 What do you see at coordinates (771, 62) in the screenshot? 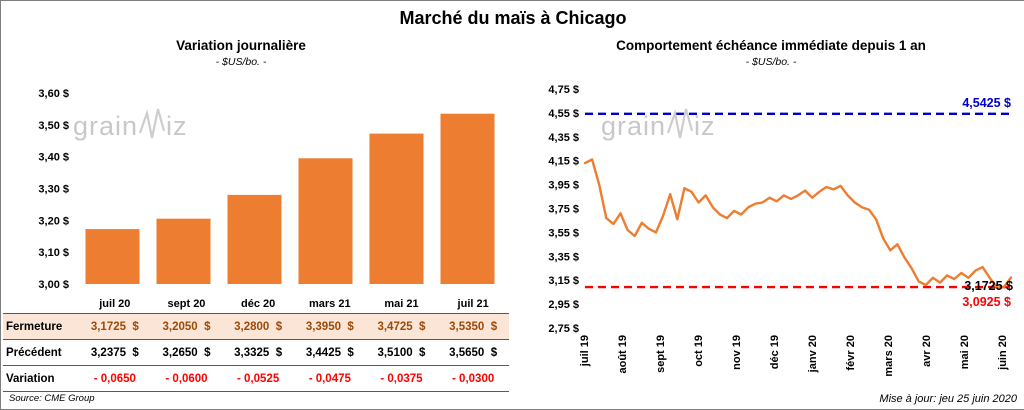
I see `right-chart-subtitle: - $US/bo. -` at bounding box center [771, 62].